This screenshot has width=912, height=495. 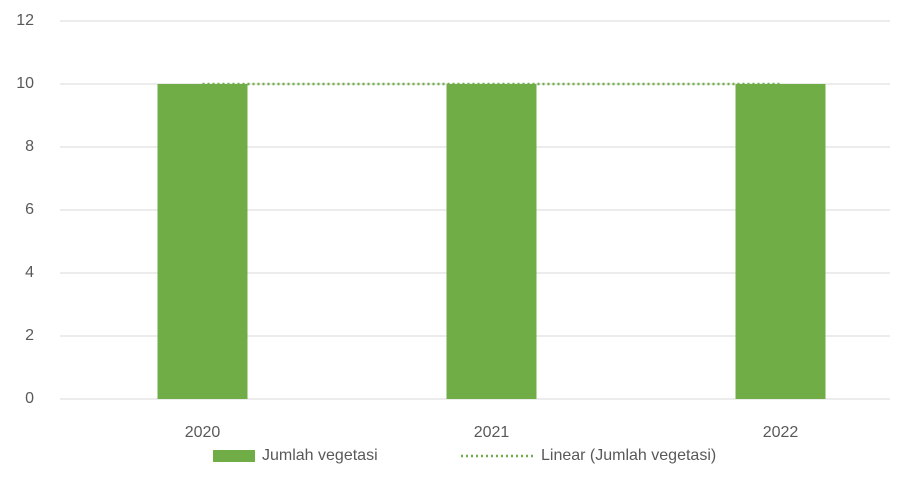 I want to click on x-tick-label: 2020, so click(x=203, y=432).